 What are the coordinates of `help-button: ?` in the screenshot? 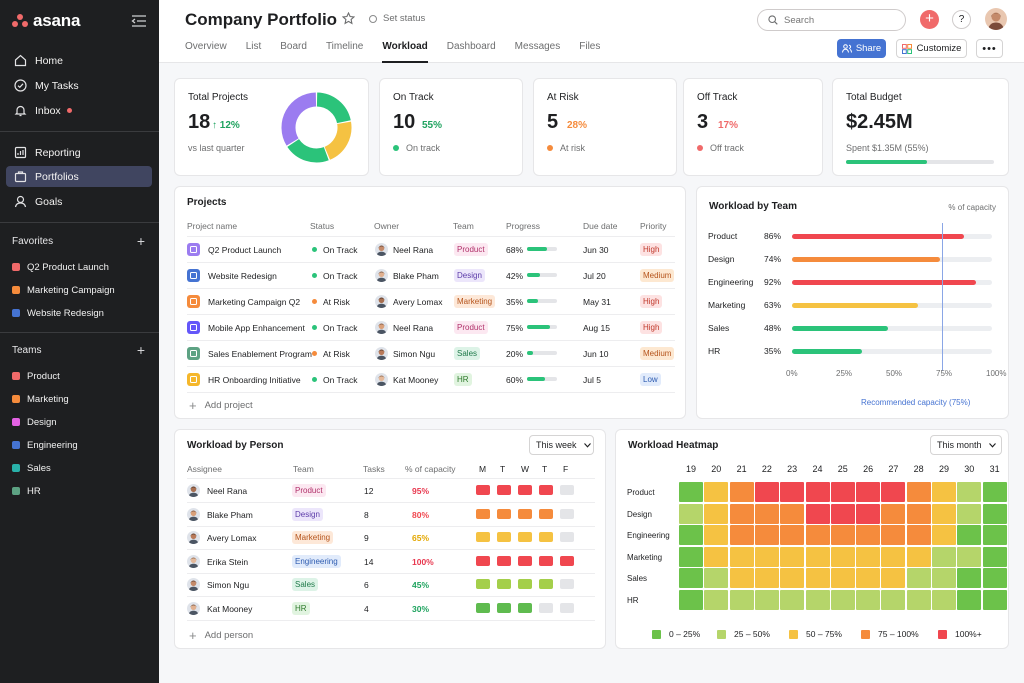 It's located at (961, 19).